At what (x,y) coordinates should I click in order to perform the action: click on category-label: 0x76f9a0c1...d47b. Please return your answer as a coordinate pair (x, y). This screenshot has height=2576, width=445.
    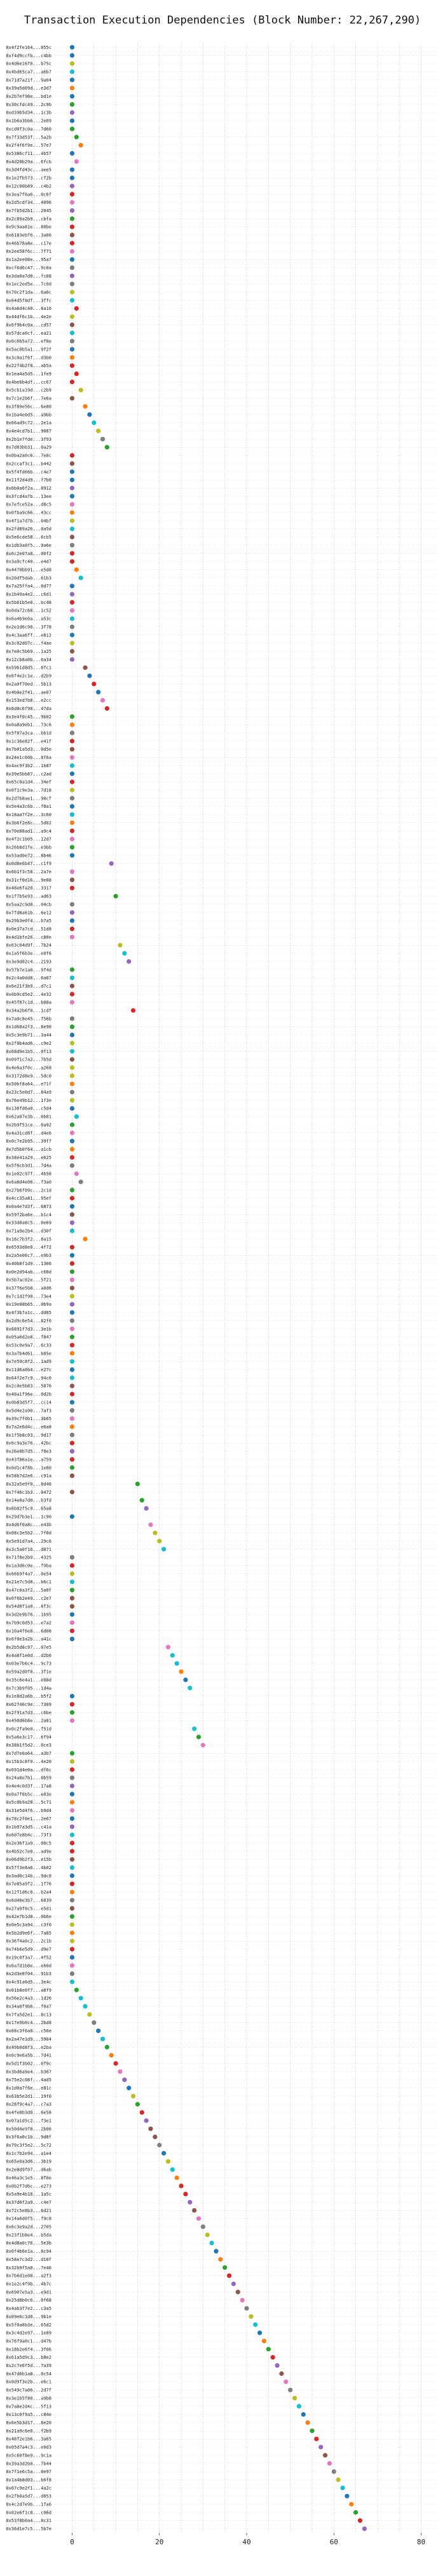
    Looking at the image, I should click on (28, 2341).